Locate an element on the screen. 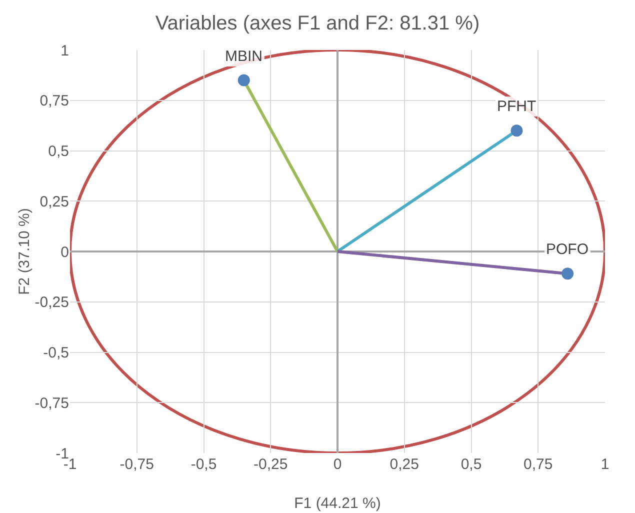 The image size is (635, 513). x-axis-title: F1 (44.21 %) is located at coordinates (337, 503).